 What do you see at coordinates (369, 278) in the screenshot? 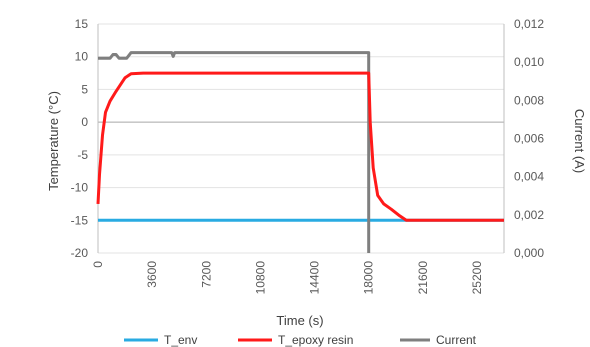
I see `x-tick-label: 18000` at bounding box center [369, 278].